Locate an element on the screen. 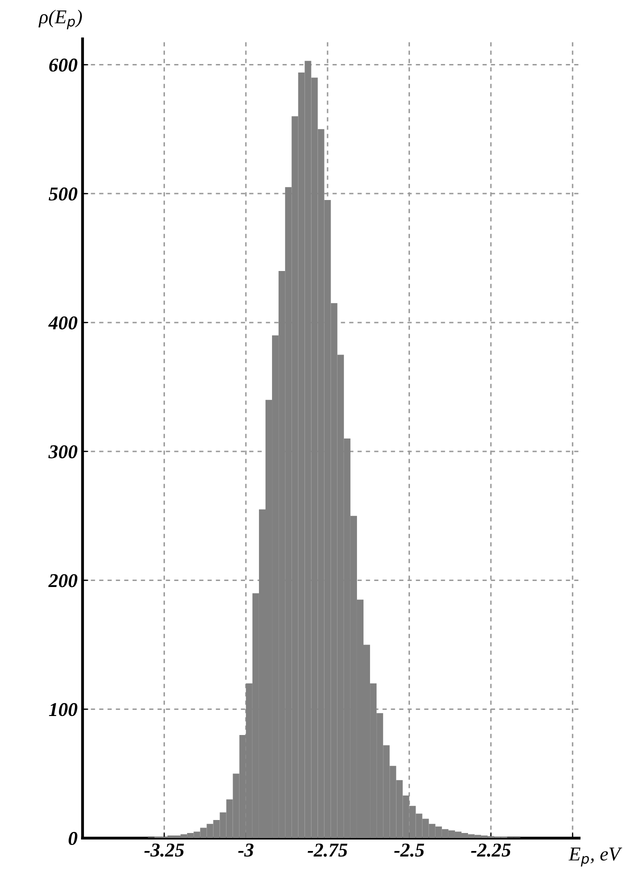 The image size is (635, 885). x-tick-label: -2.25 is located at coordinates (491, 850).